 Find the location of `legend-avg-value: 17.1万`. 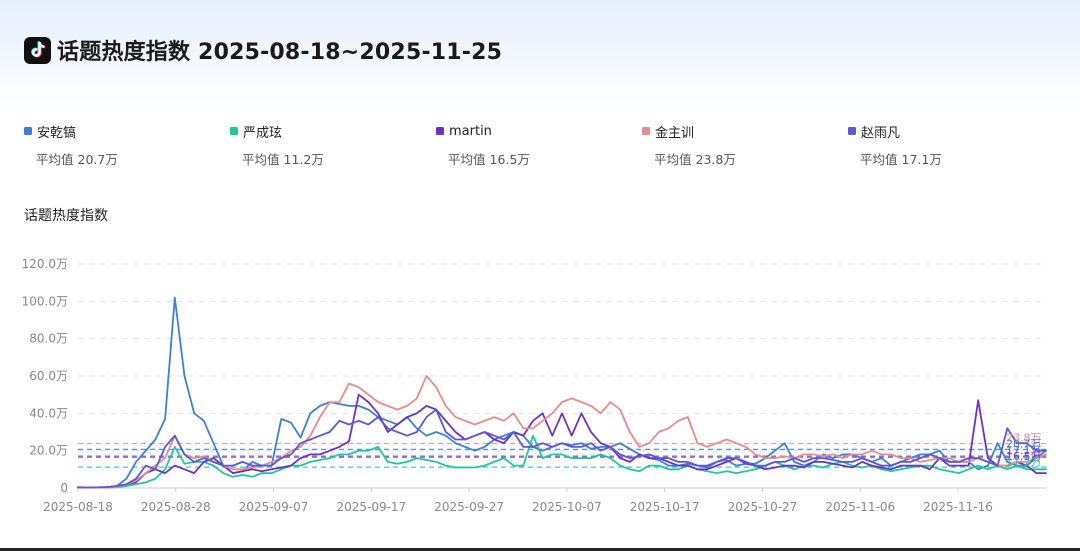

legend-avg-value: 17.1万 is located at coordinates (921, 159).